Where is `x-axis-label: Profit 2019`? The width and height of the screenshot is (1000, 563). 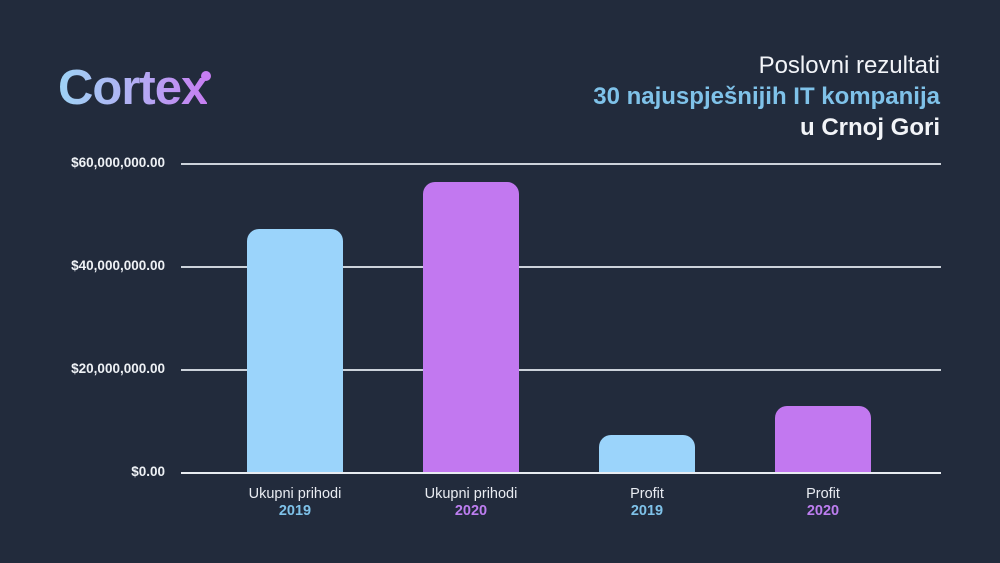 x-axis-label: Profit 2019 is located at coordinates (647, 503).